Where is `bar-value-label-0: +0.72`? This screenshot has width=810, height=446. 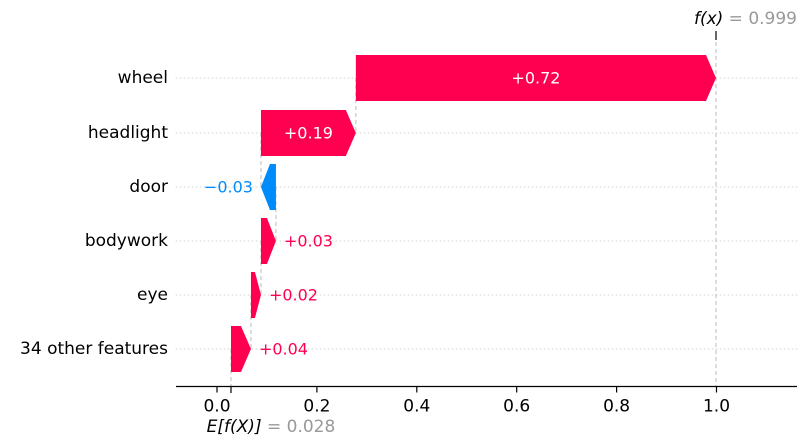
bar-value-label-0: +0.72 is located at coordinates (535, 78).